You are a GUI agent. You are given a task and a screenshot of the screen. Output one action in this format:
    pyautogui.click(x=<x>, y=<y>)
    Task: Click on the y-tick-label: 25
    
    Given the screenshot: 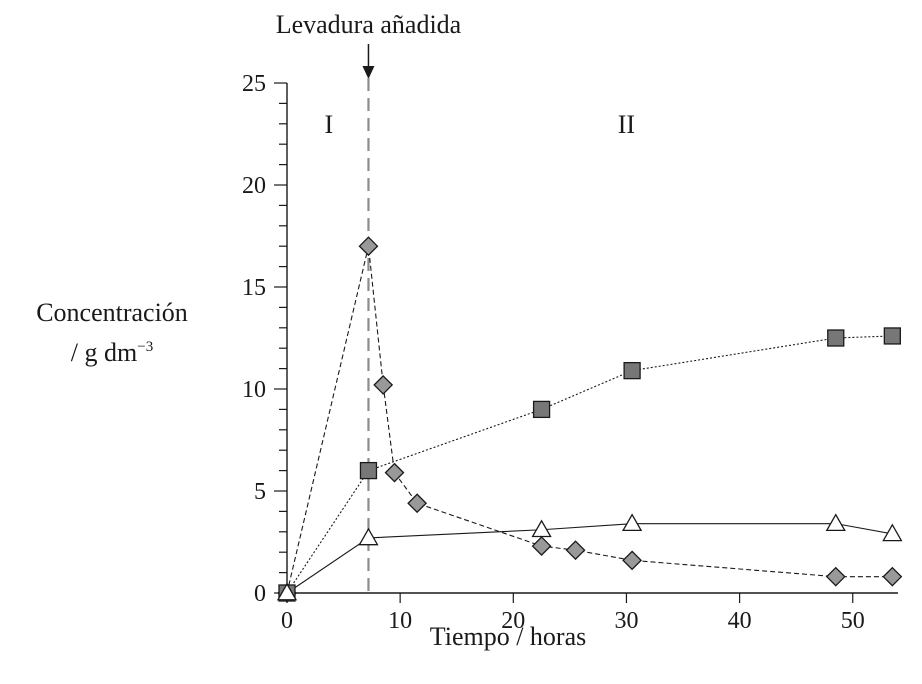 What is the action you would take?
    pyautogui.click(x=254, y=84)
    